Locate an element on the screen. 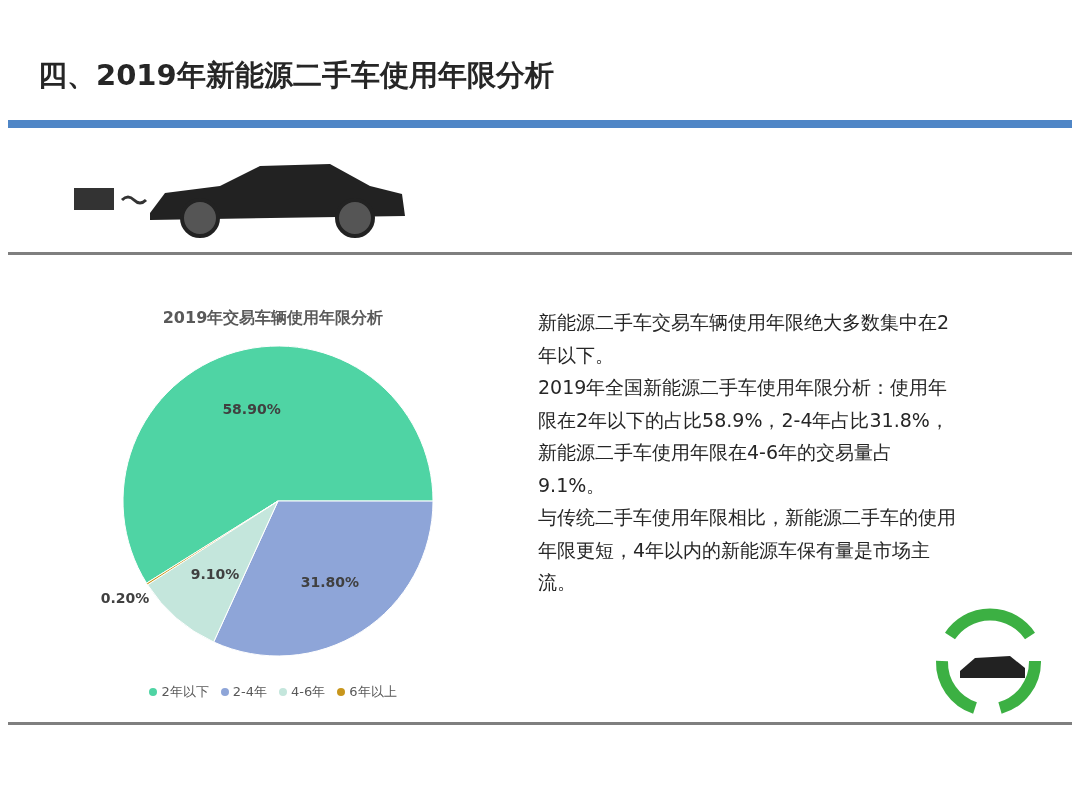 The image size is (1080, 801). legend-label: 6年以上 is located at coordinates (372, 691).